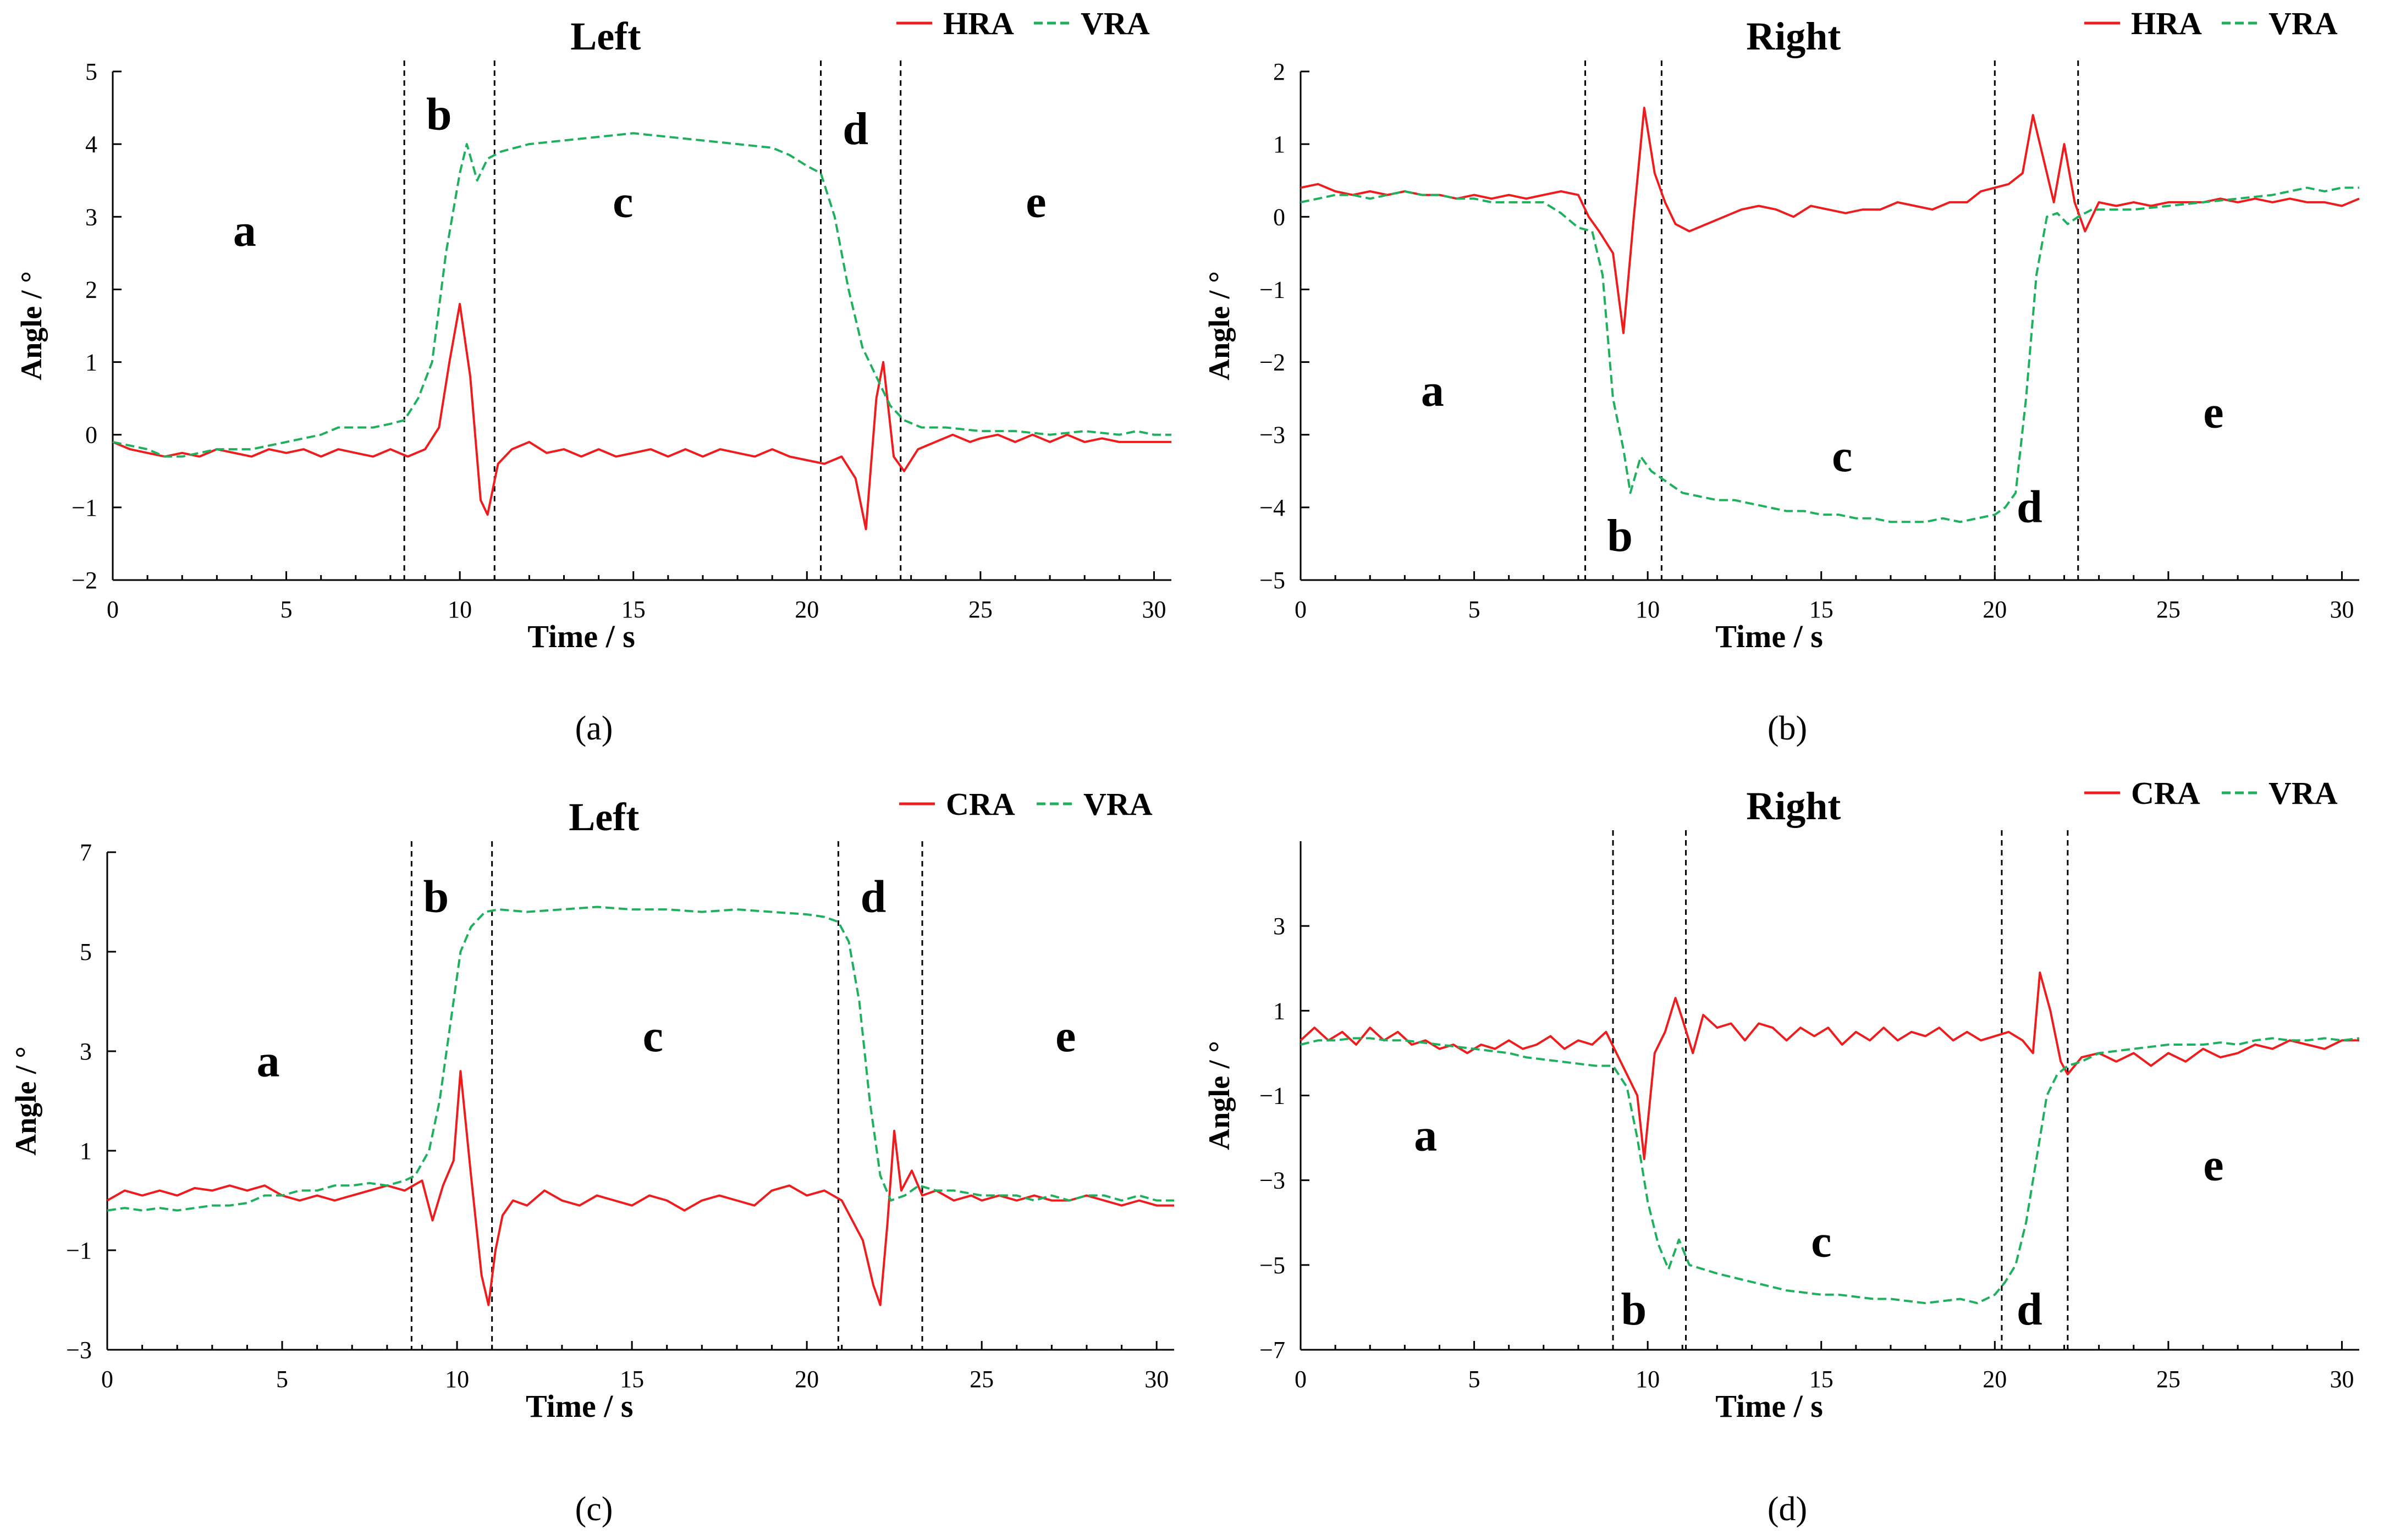 The width and height of the screenshot is (2384, 1540). What do you see at coordinates (1821, 1241) in the screenshot?
I see `phase-label-d-c: c` at bounding box center [1821, 1241].